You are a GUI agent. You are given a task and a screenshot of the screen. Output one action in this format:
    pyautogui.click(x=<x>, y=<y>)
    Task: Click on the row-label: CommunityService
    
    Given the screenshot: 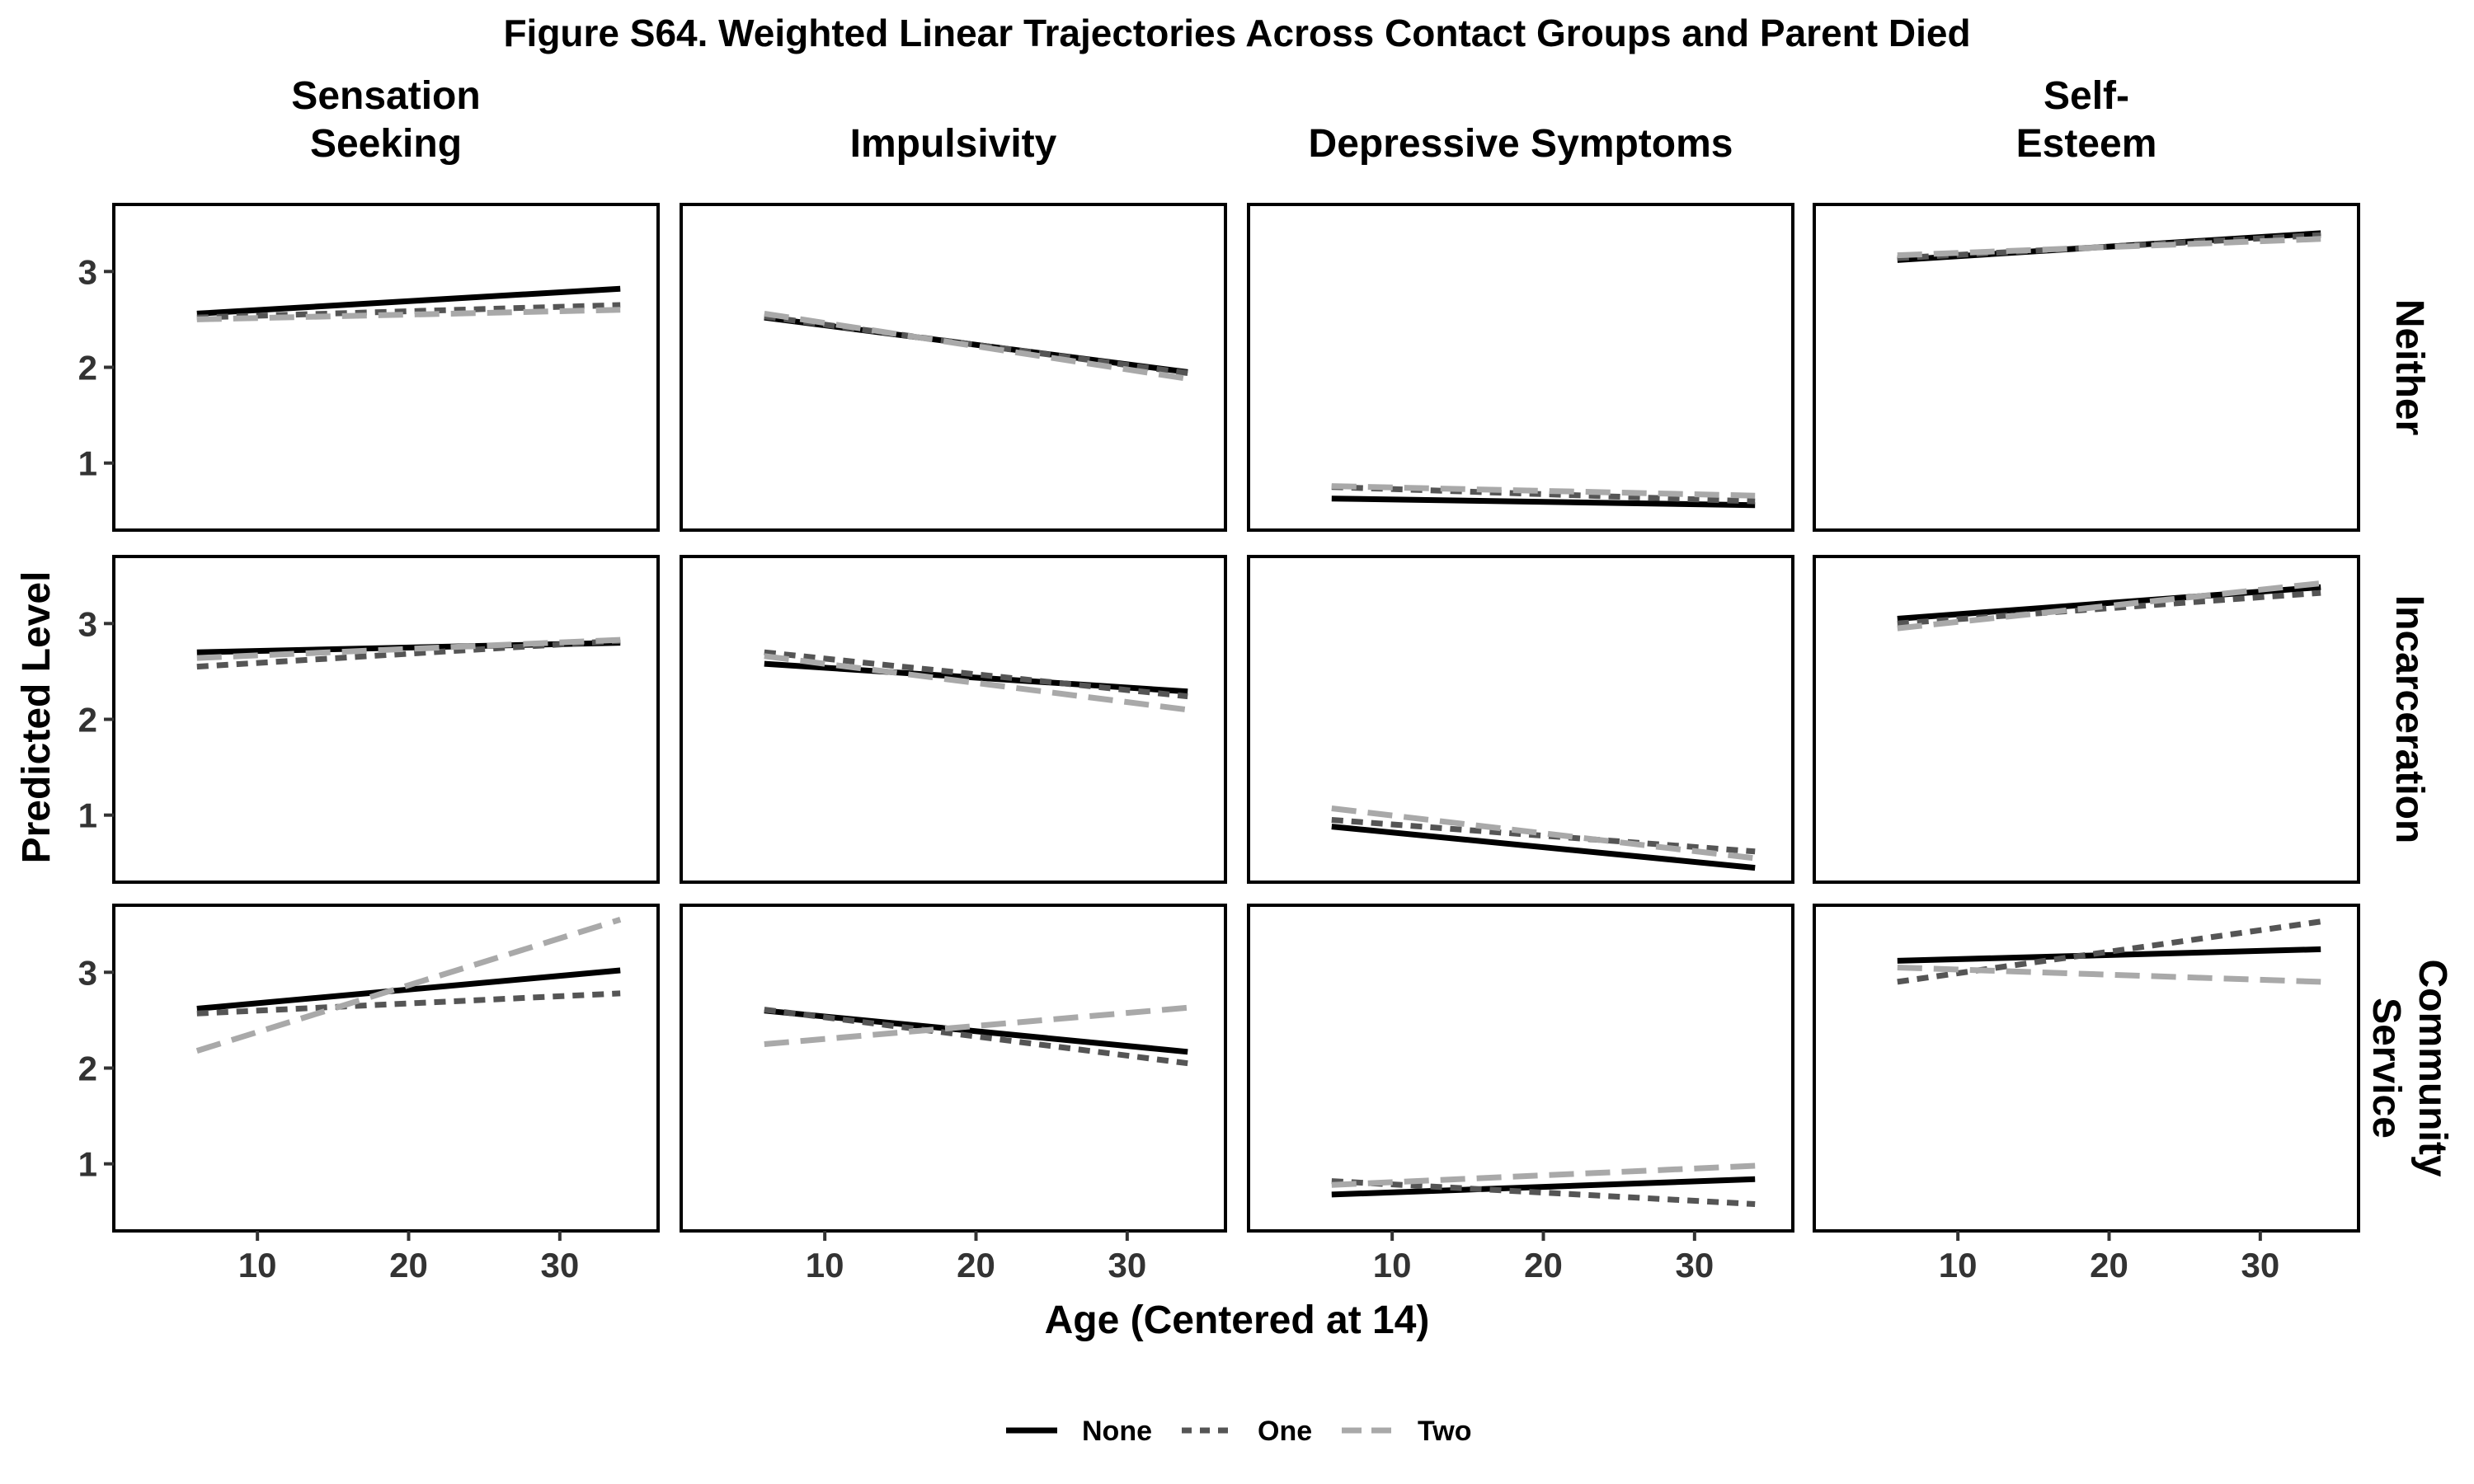 What is the action you would take?
    pyautogui.click(x=2409, y=1068)
    